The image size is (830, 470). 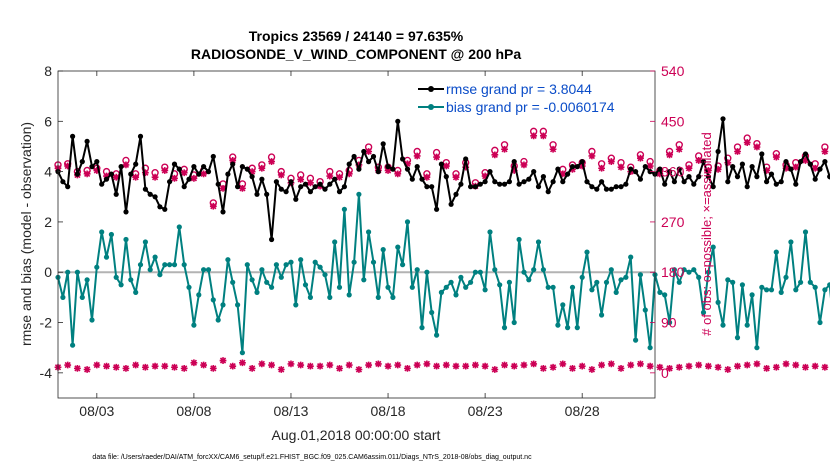 What do you see at coordinates (46, 323) in the screenshot?
I see `y-tick-label-left: -2` at bounding box center [46, 323].